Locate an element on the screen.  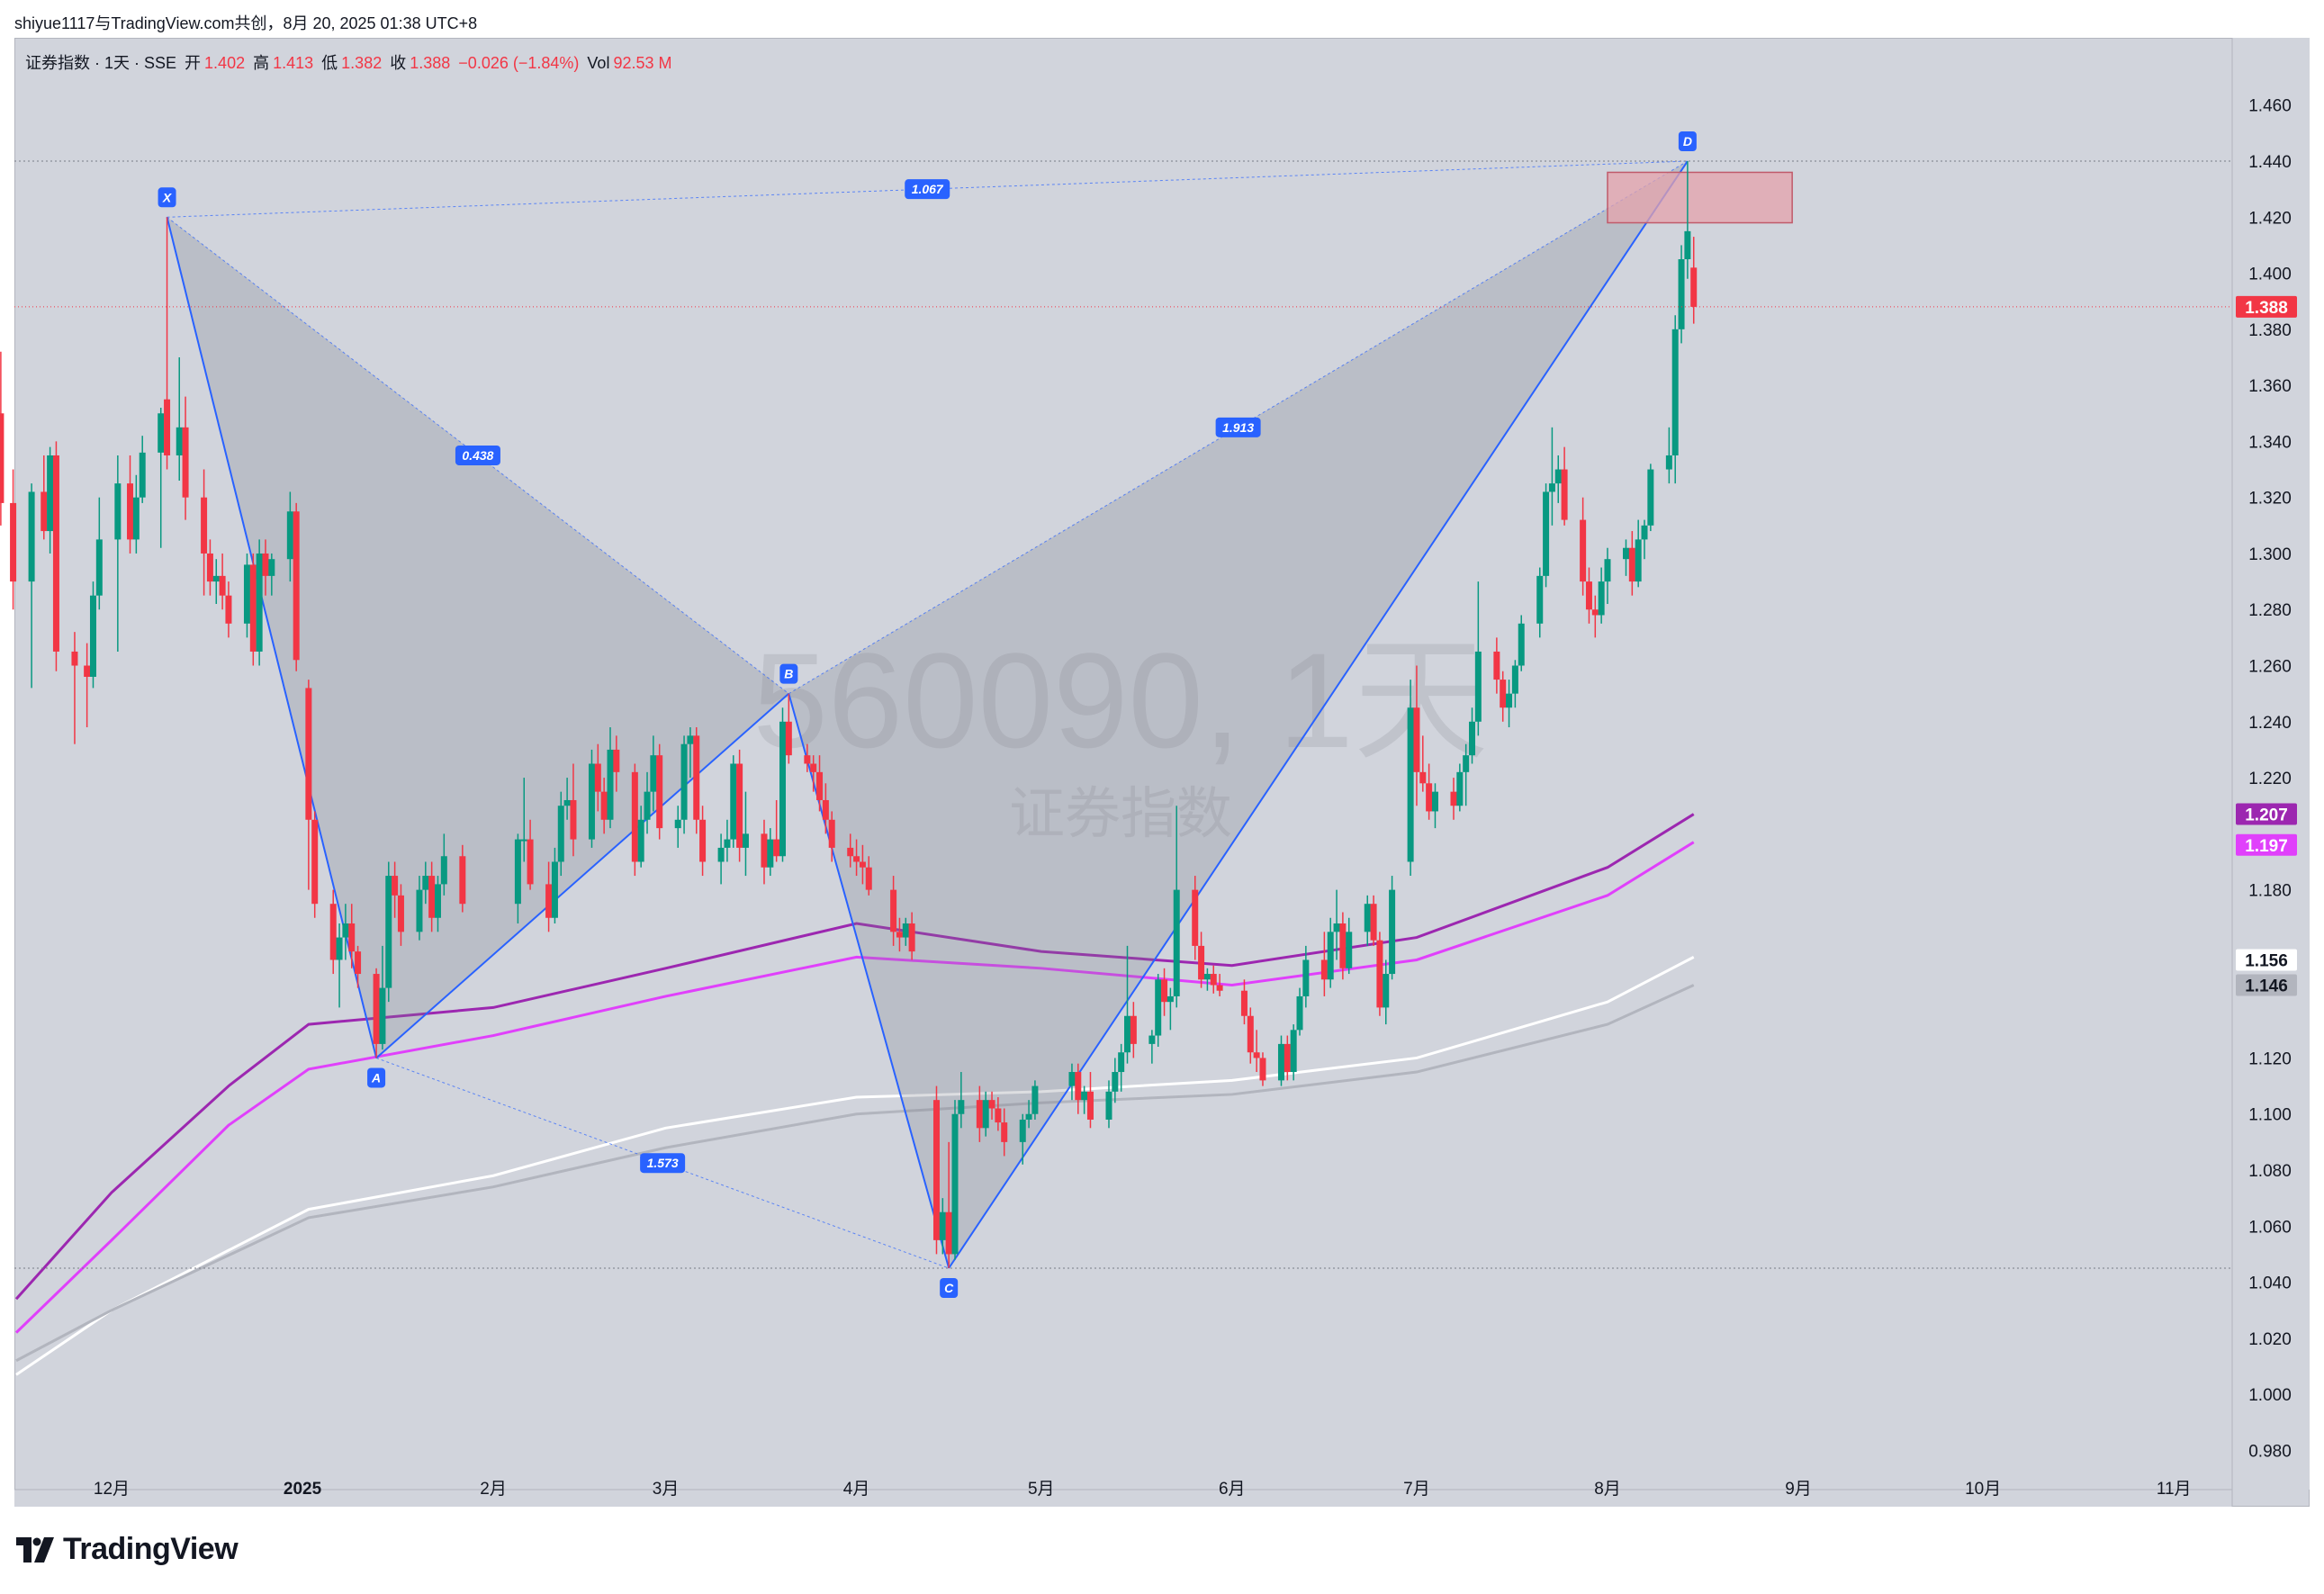
low-label: 低 is located at coordinates (329, 63).